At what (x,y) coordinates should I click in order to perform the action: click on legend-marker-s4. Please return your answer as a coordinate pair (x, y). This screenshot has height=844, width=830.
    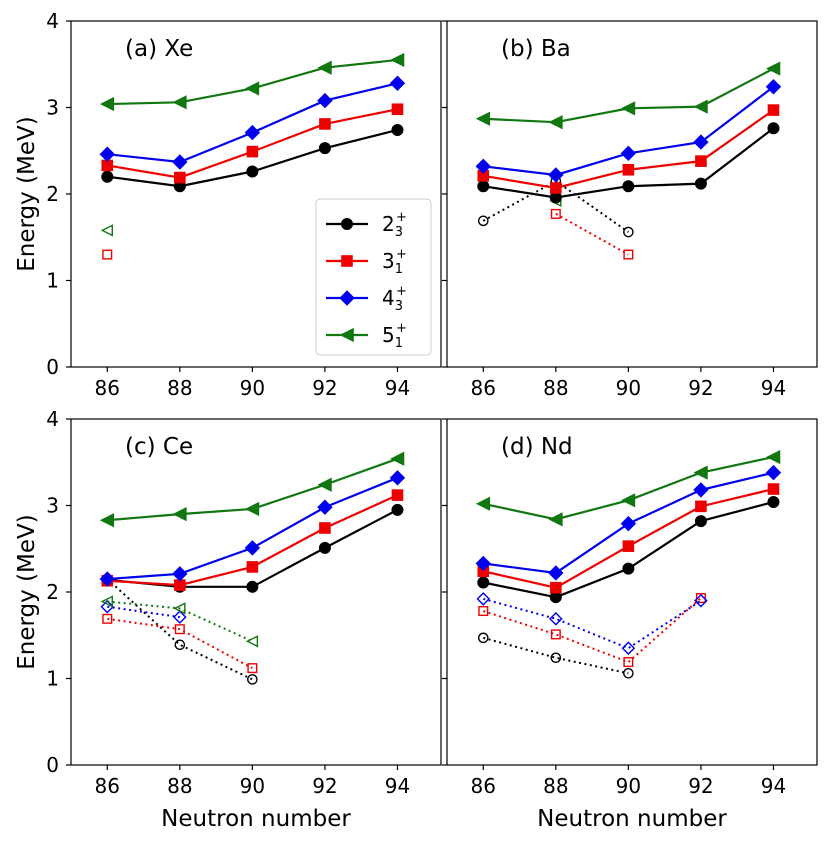
    Looking at the image, I should click on (347, 298).